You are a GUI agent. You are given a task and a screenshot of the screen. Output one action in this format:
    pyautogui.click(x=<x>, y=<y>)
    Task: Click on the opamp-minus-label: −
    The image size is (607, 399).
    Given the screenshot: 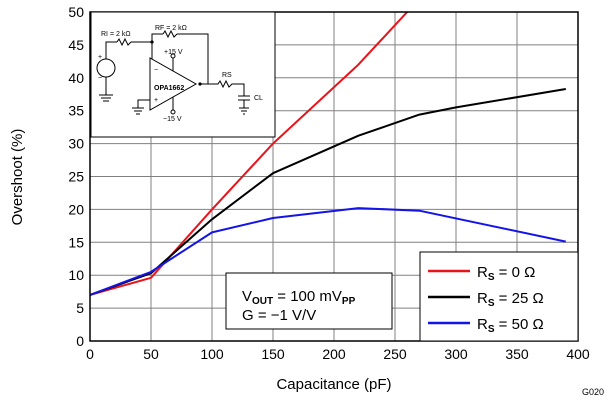 What is the action you would take?
    pyautogui.click(x=156, y=70)
    